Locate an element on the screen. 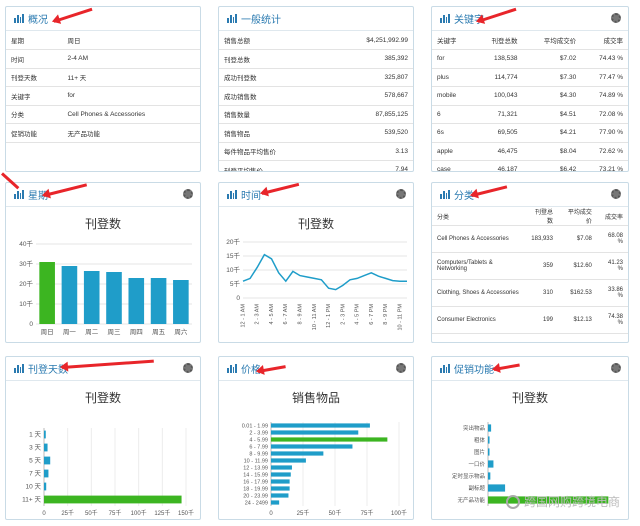 This screenshot has width=640, height=526. x-tick-label: 8 - 9 AM is located at coordinates (300, 314).